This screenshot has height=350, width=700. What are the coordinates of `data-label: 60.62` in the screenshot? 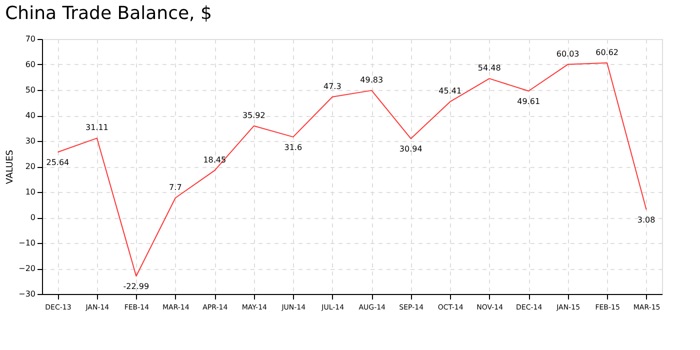 It's located at (607, 52).